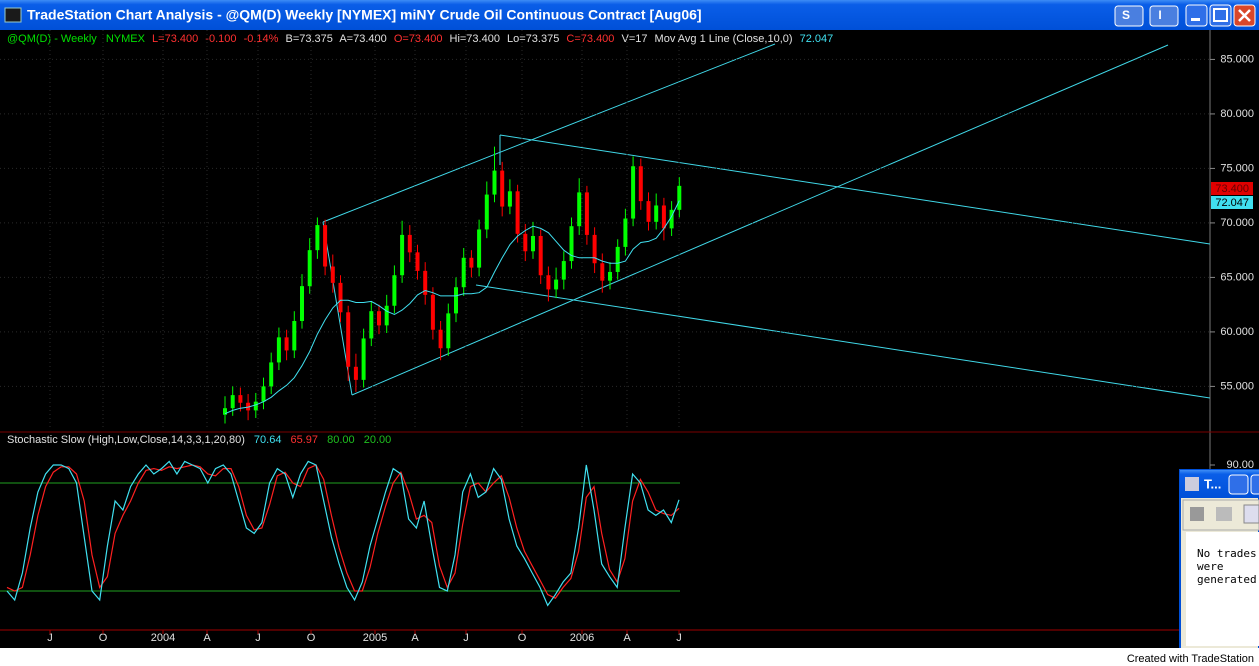 This screenshot has height=666, width=1259. Describe the element at coordinates (362, 39) in the screenshot. I see `ask: A=73.400` at that location.